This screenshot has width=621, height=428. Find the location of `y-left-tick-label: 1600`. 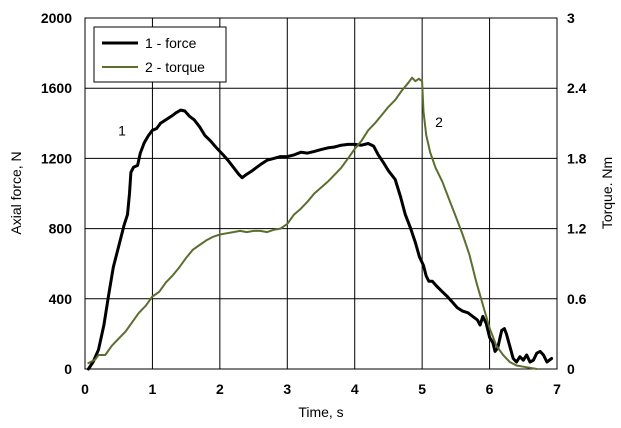

y-left-tick-label: 1600 is located at coordinates (56, 88).